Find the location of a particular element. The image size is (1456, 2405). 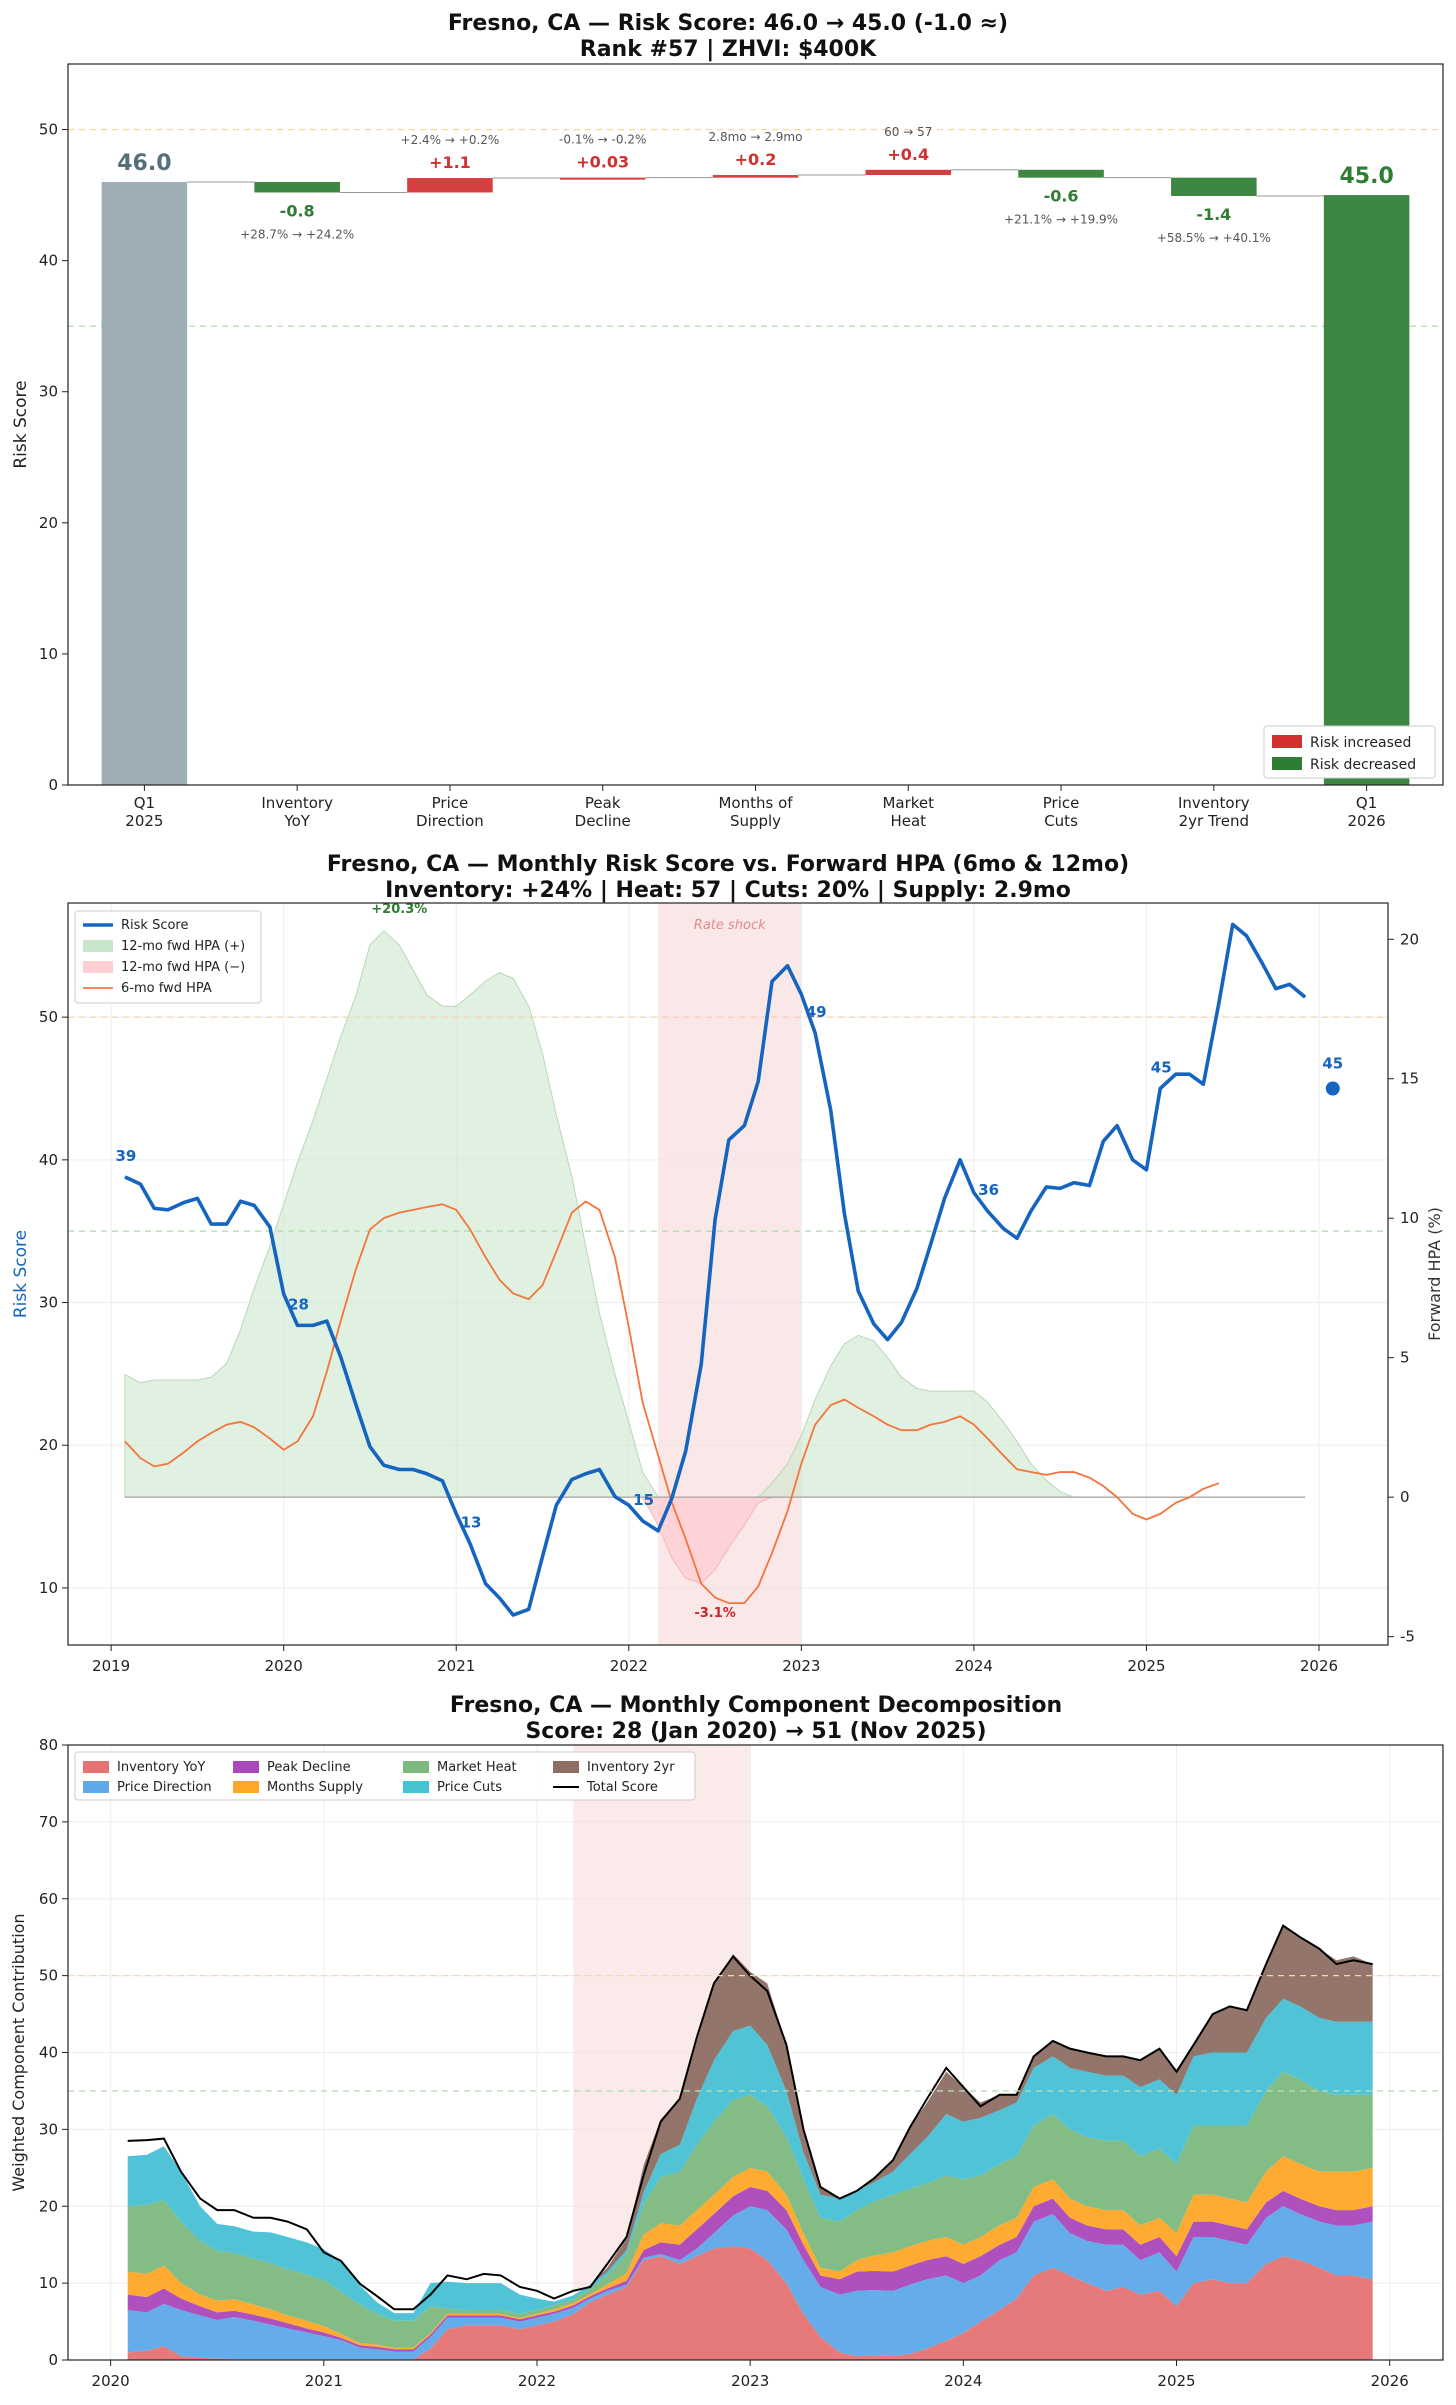

score-annotation: 45 is located at coordinates (1161, 1068).